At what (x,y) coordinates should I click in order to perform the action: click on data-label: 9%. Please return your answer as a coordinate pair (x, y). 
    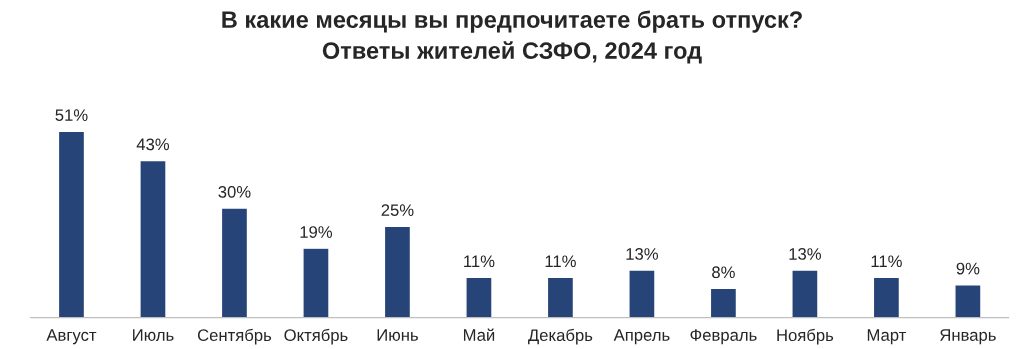
    Looking at the image, I should click on (968, 268).